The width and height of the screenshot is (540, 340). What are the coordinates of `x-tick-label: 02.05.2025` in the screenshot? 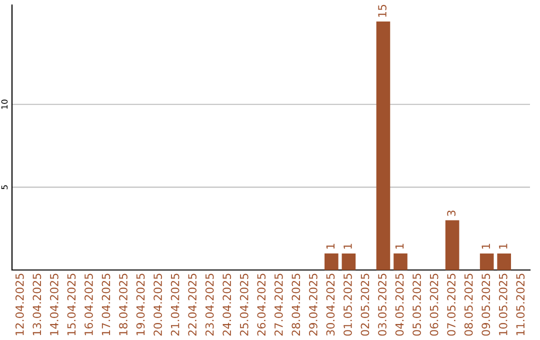 It's located at (365, 305).